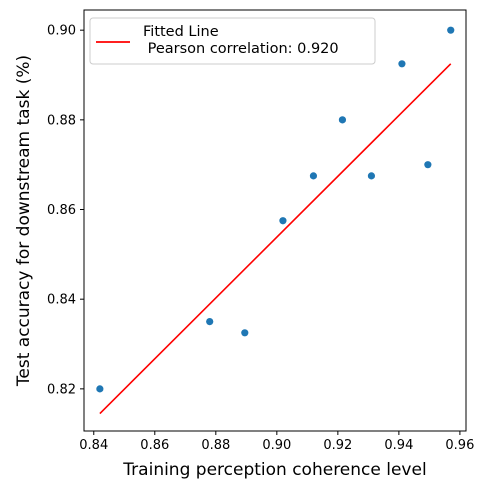  Describe the element at coordinates (398, 445) in the screenshot. I see `x-tick-label: 0.94` at that location.